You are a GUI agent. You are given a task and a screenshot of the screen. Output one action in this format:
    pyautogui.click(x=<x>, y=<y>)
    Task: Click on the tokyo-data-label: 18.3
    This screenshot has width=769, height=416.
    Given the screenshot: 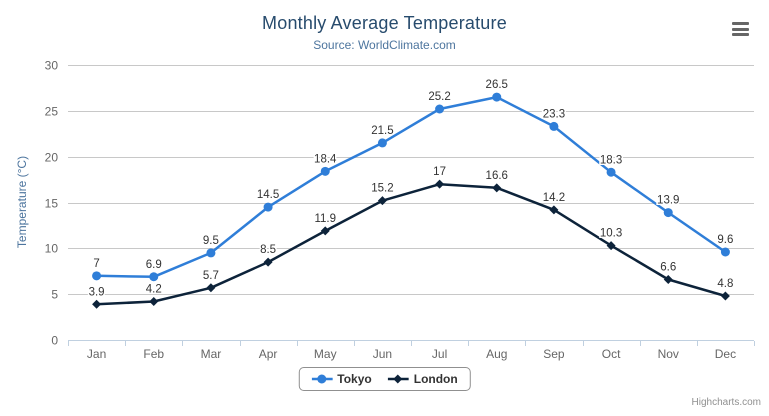 What is the action you would take?
    pyautogui.click(x=611, y=160)
    